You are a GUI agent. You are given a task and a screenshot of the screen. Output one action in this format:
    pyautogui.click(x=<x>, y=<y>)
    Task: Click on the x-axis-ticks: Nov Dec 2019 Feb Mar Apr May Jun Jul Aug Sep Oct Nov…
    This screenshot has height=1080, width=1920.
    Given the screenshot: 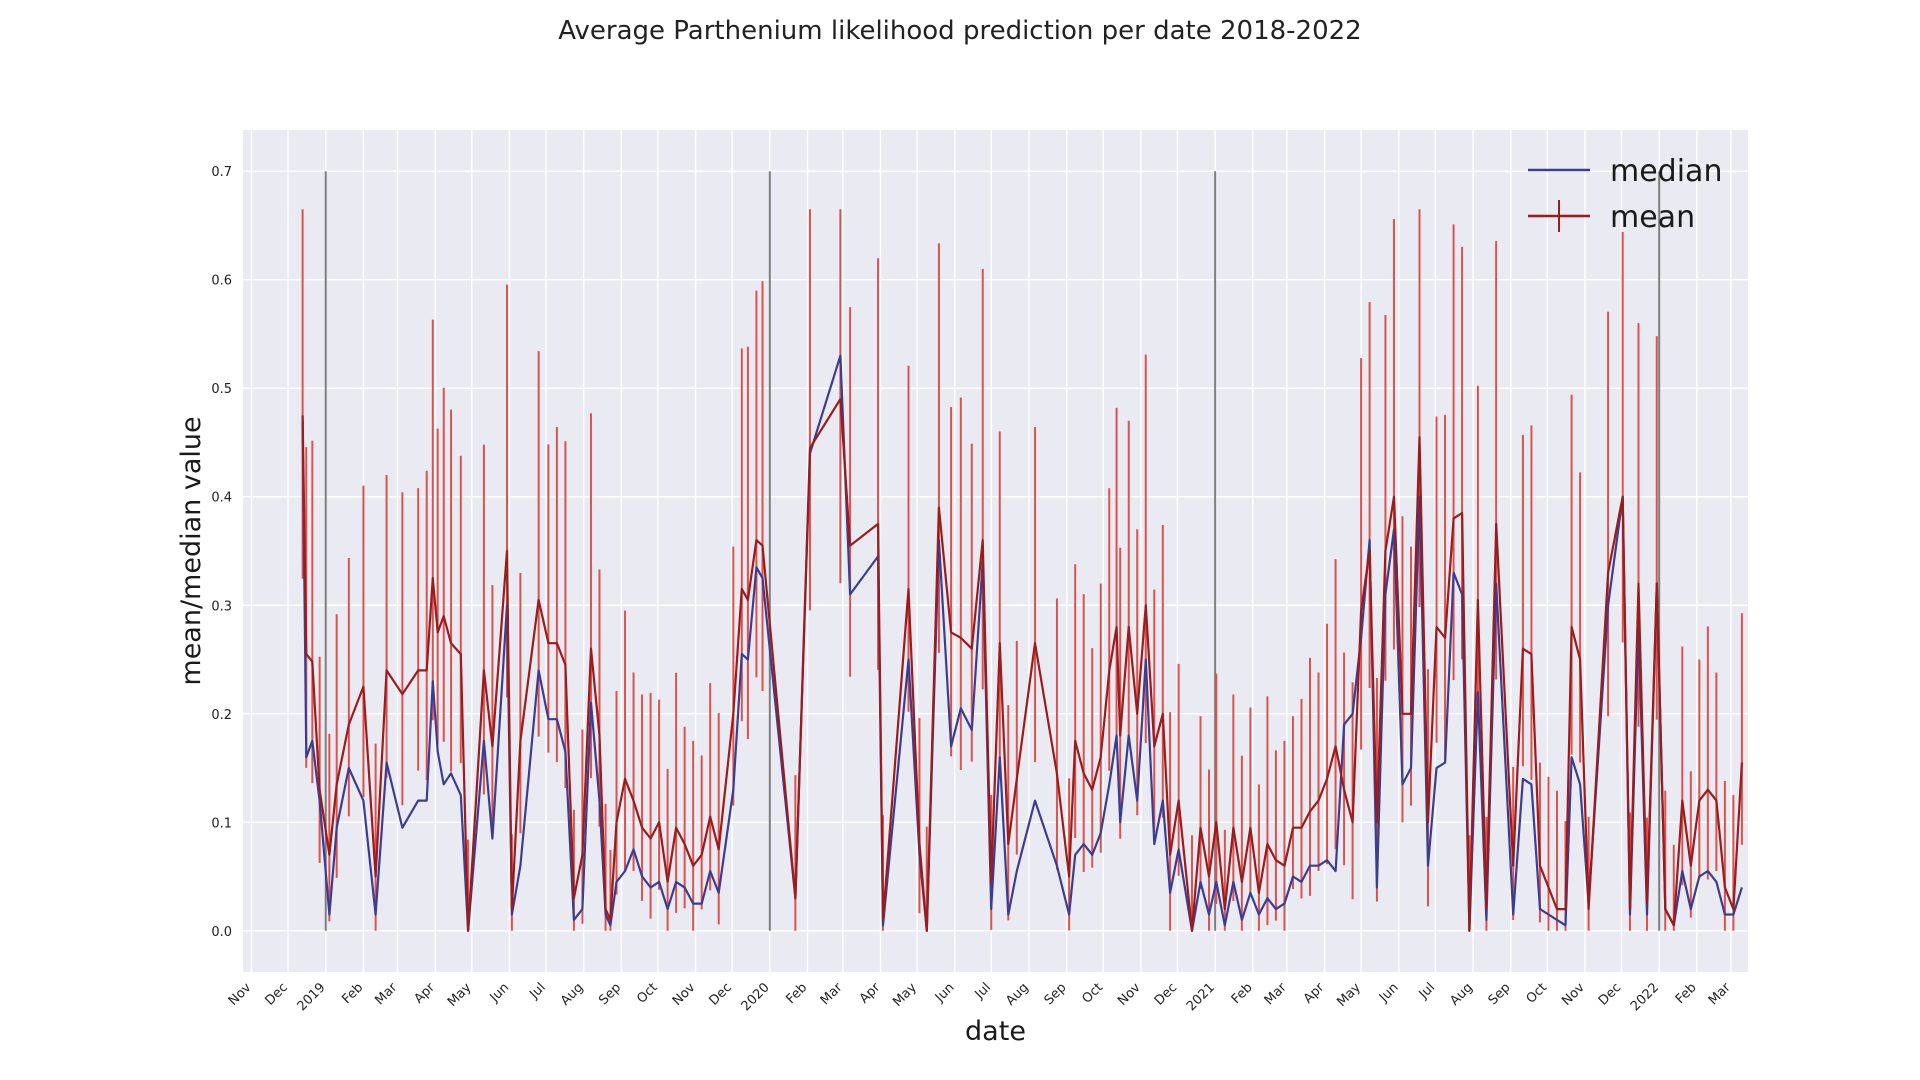 What is the action you would take?
    pyautogui.click(x=980, y=997)
    